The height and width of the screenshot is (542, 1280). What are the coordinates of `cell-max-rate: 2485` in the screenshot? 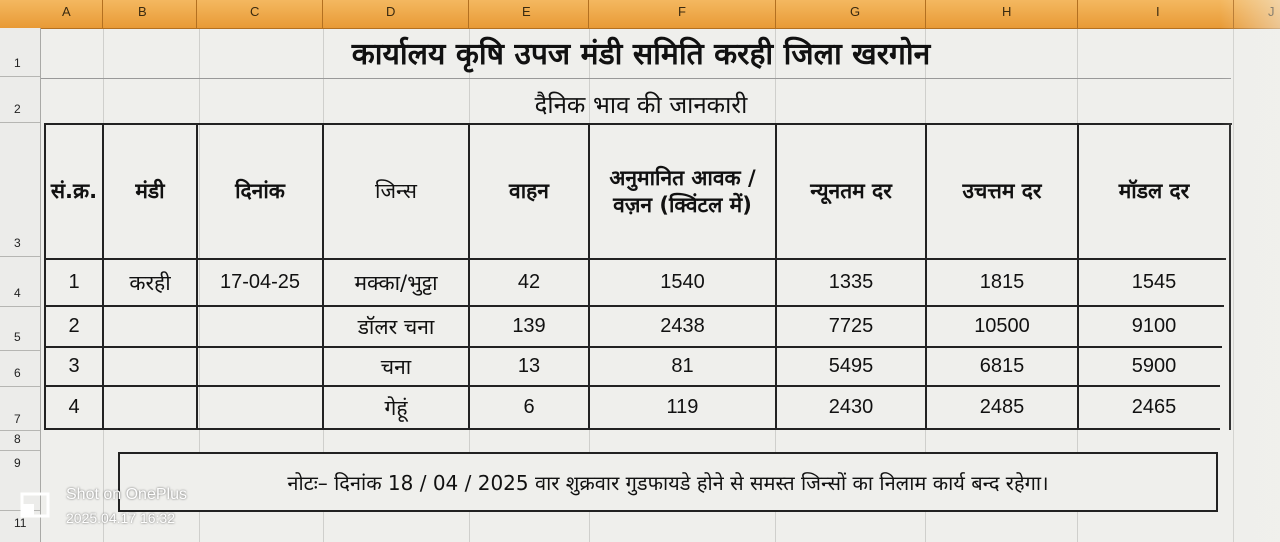 It's located at (1002, 407).